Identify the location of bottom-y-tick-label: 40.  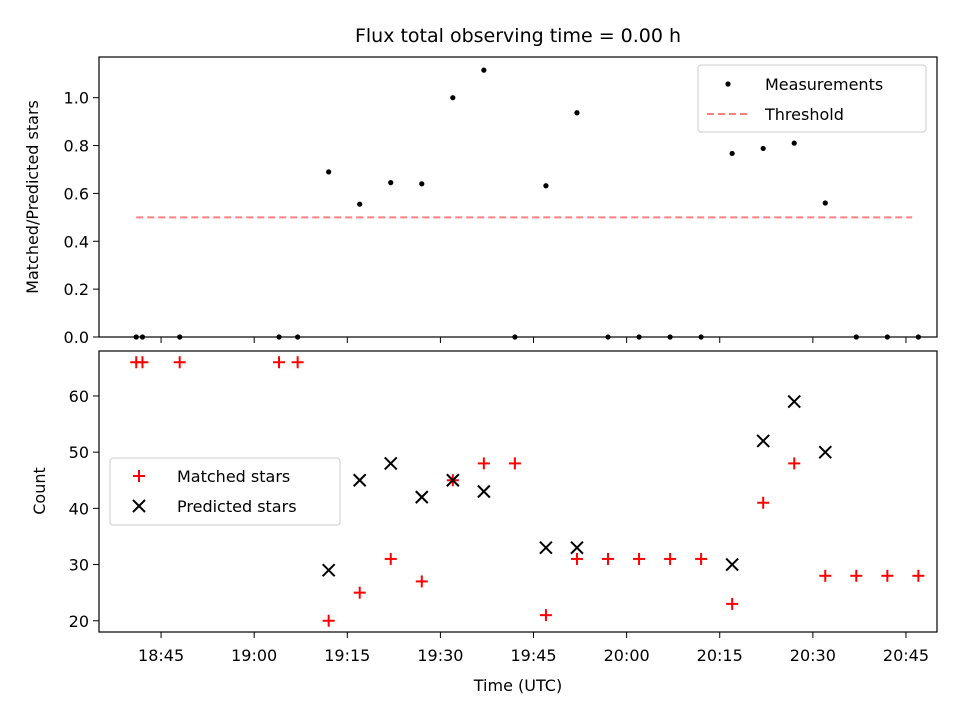
(79, 508).